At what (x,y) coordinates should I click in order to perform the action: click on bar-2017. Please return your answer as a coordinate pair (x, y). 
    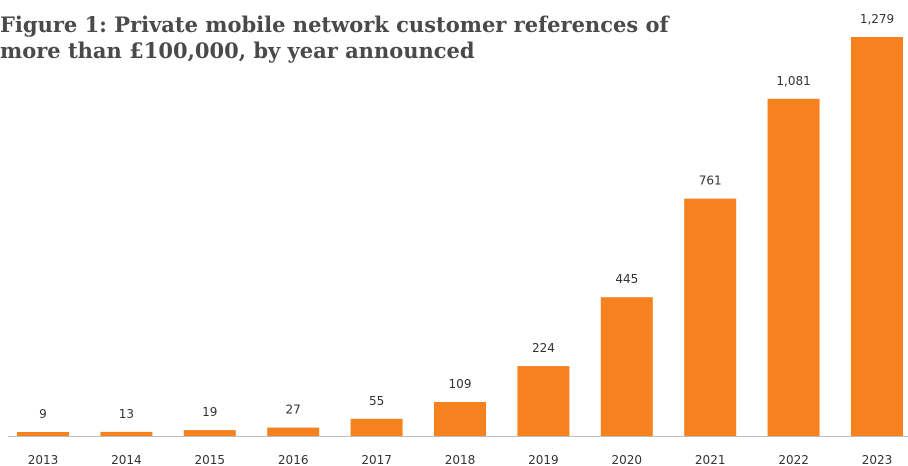
    Looking at the image, I should click on (376, 427).